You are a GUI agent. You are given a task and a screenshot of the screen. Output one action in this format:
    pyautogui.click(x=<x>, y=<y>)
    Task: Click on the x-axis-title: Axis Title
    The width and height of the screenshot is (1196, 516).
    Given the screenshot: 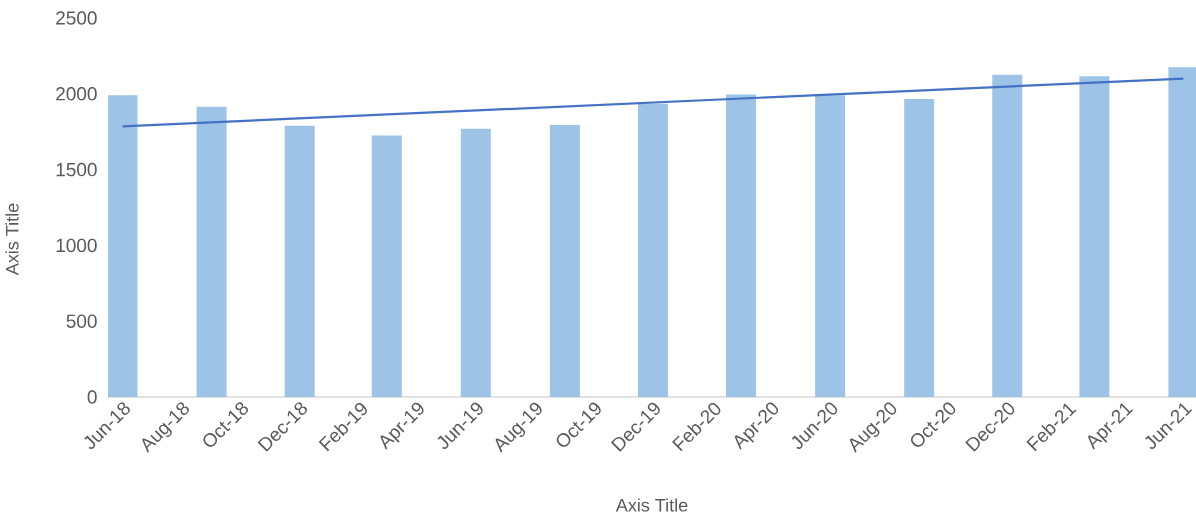 What is the action you would take?
    pyautogui.click(x=651, y=505)
    